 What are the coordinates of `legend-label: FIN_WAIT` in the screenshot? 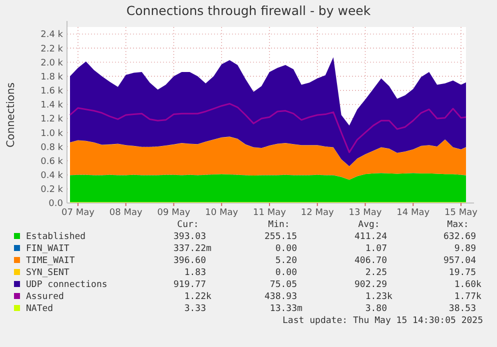 It's located at (48, 249).